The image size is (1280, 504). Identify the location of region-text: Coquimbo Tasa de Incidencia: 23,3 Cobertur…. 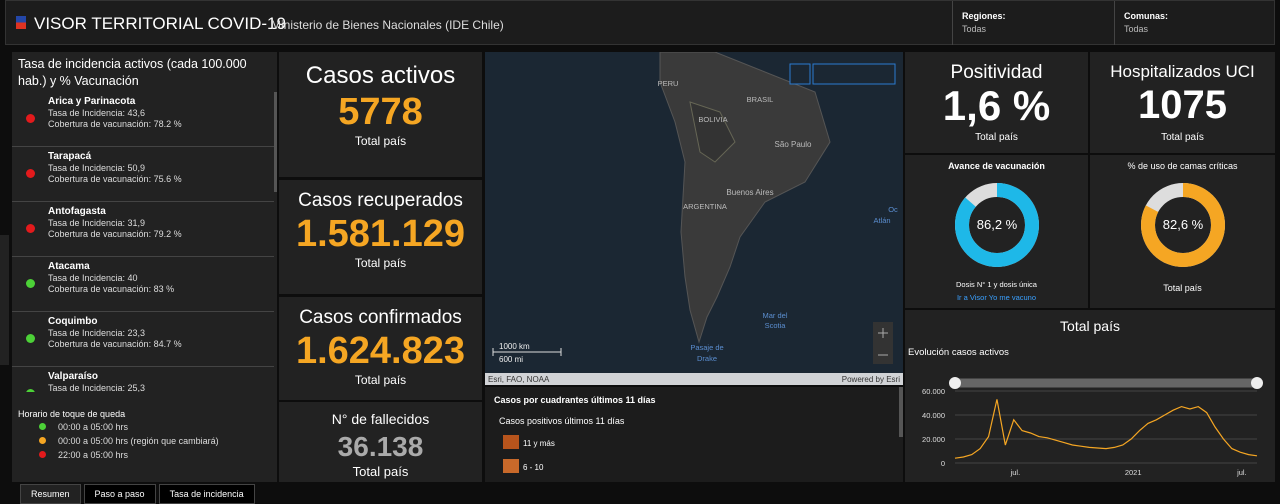
(115, 329).